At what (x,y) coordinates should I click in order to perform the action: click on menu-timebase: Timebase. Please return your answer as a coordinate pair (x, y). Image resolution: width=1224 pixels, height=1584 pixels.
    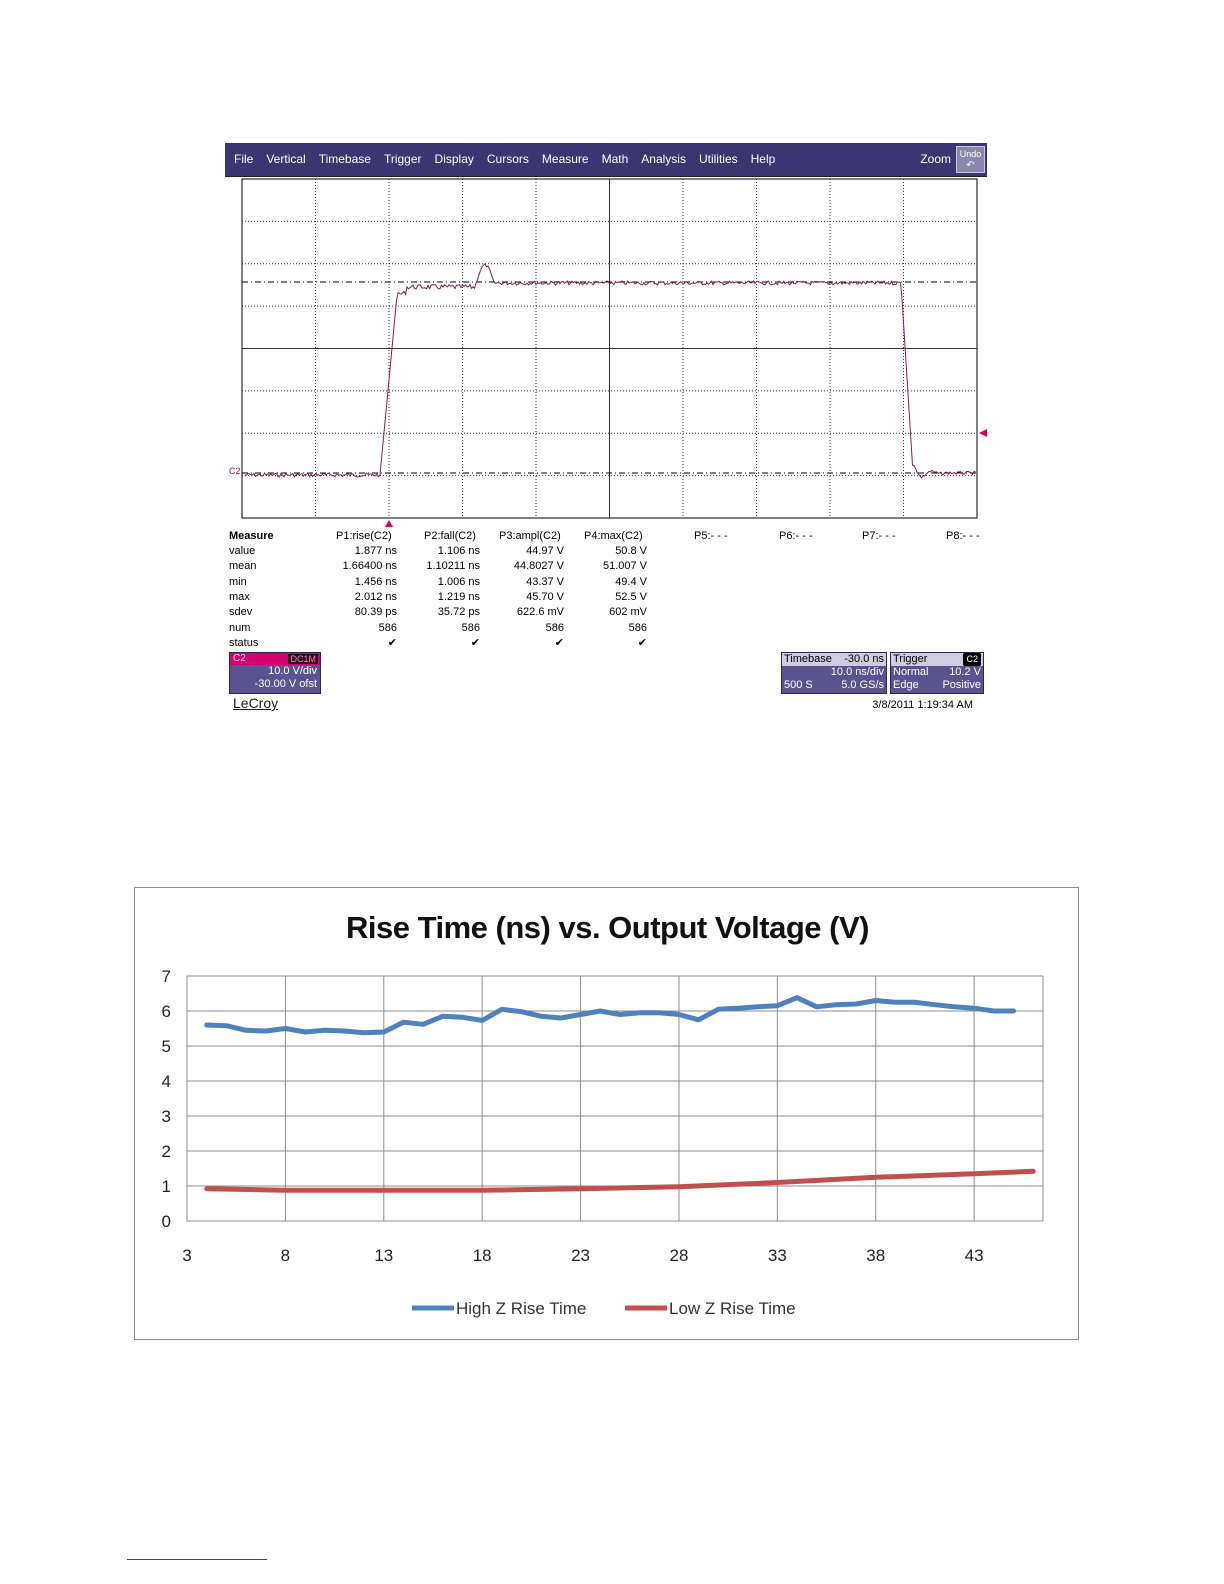
    Looking at the image, I should click on (344, 159).